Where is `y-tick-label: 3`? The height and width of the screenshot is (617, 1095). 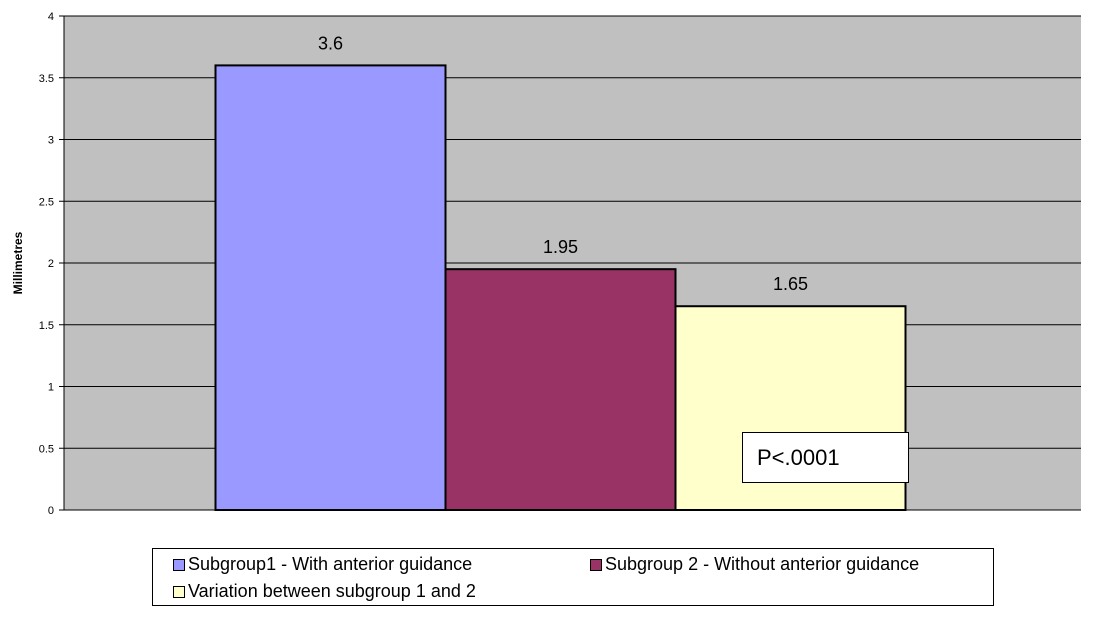 y-tick-label: 3 is located at coordinates (51, 141).